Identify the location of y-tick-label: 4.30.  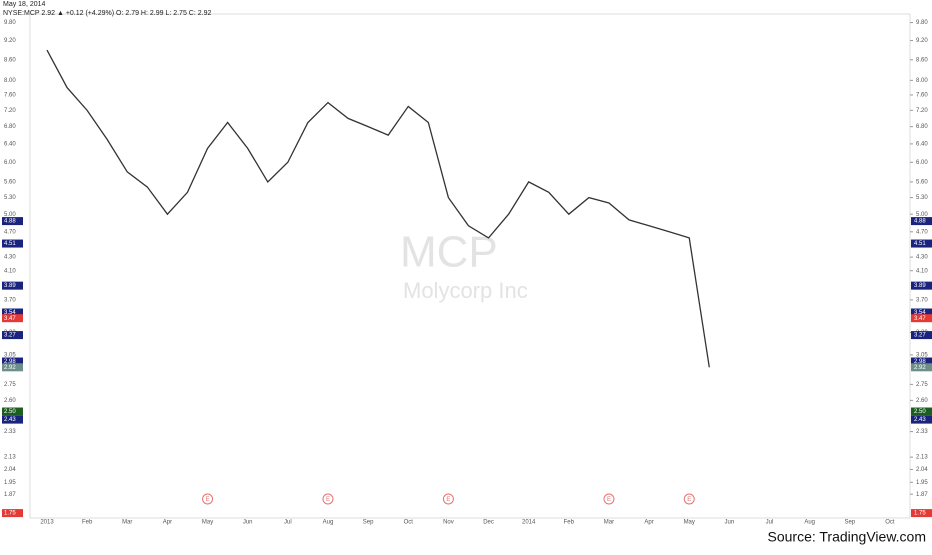
(922, 258).